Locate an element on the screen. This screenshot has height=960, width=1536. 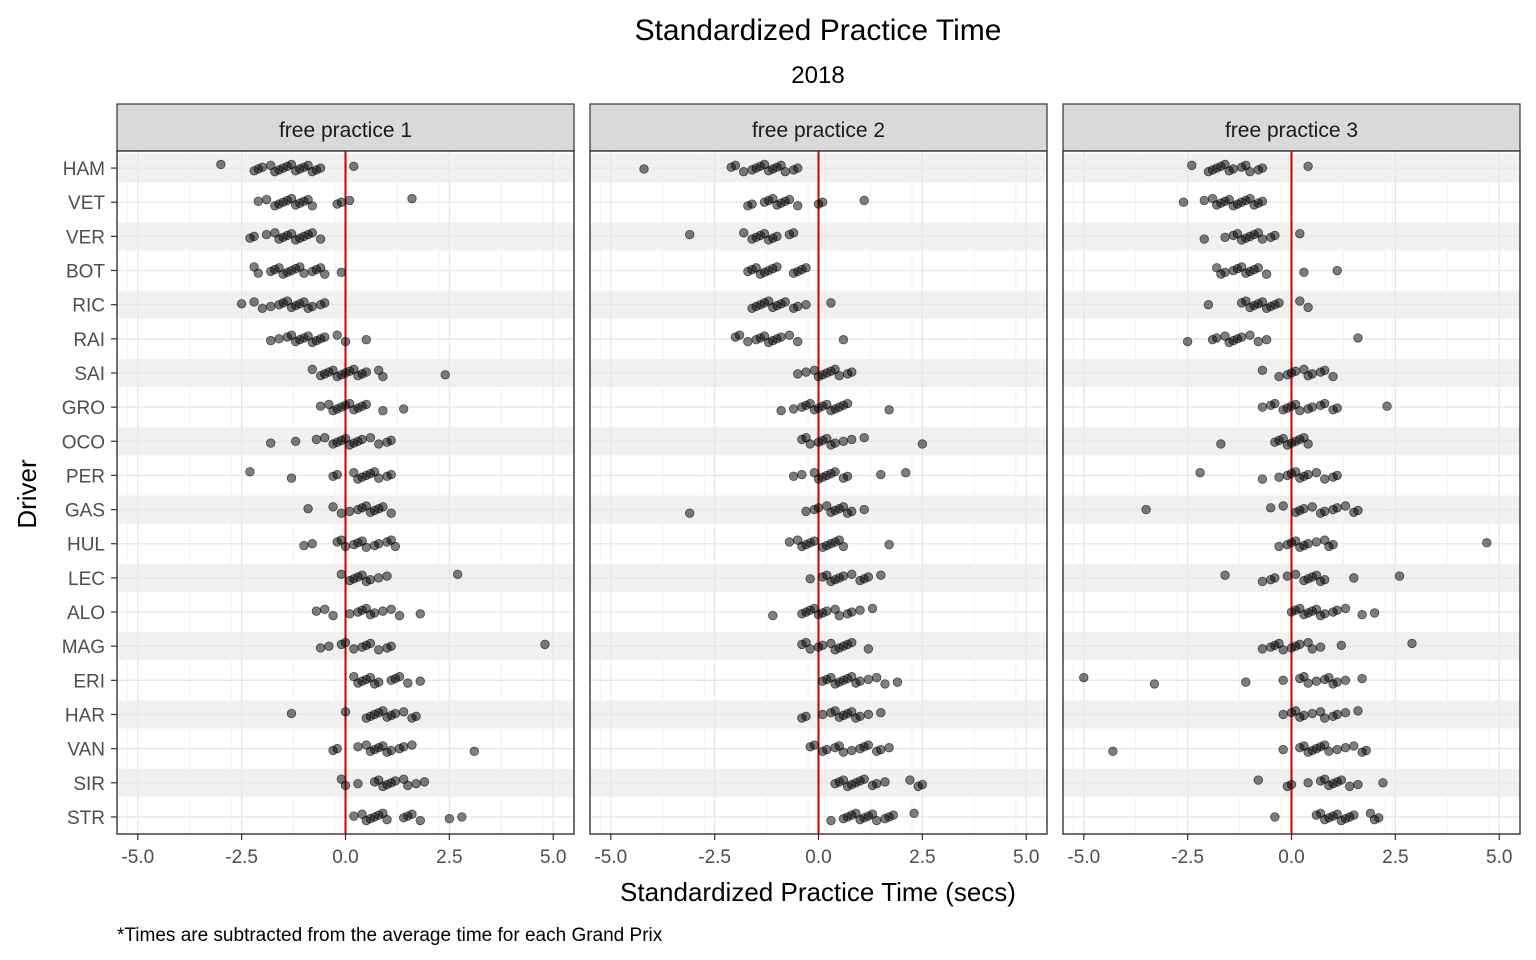
facet-strip-label: free practice 3 is located at coordinates (1291, 130).